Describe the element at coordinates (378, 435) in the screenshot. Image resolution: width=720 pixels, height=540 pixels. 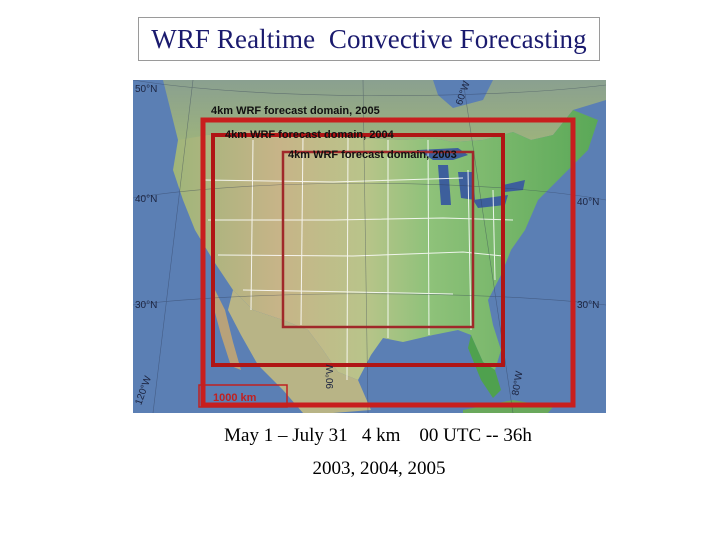
I see `caption-dates: May 1 – July 31 4 km 00 UTC -- 36h` at that location.